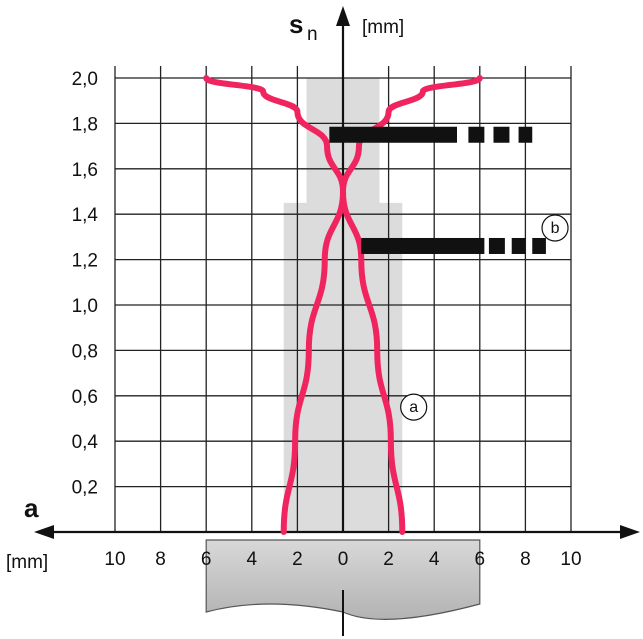 Image resolution: width=643 pixels, height=639 pixels. Describe the element at coordinates (480, 559) in the screenshot. I see `x-tick-label-right: 6` at that location.